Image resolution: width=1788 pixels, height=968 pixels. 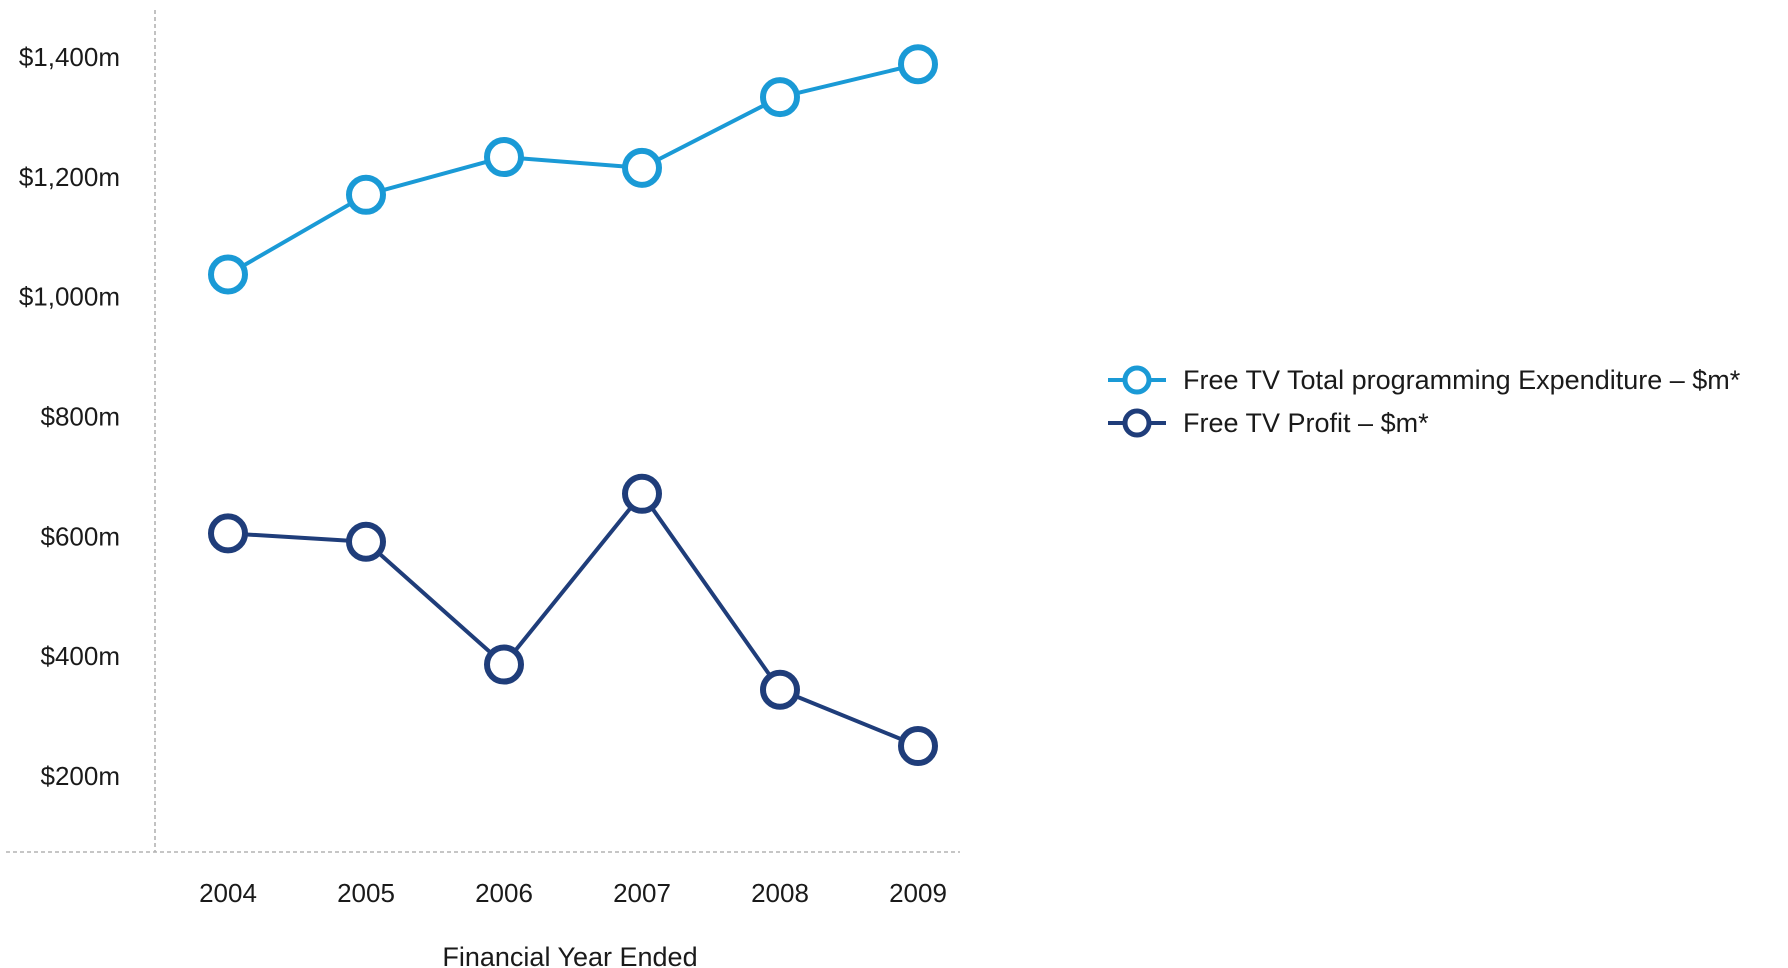 What do you see at coordinates (918, 893) in the screenshot?
I see `x-tick-label: 2009` at bounding box center [918, 893].